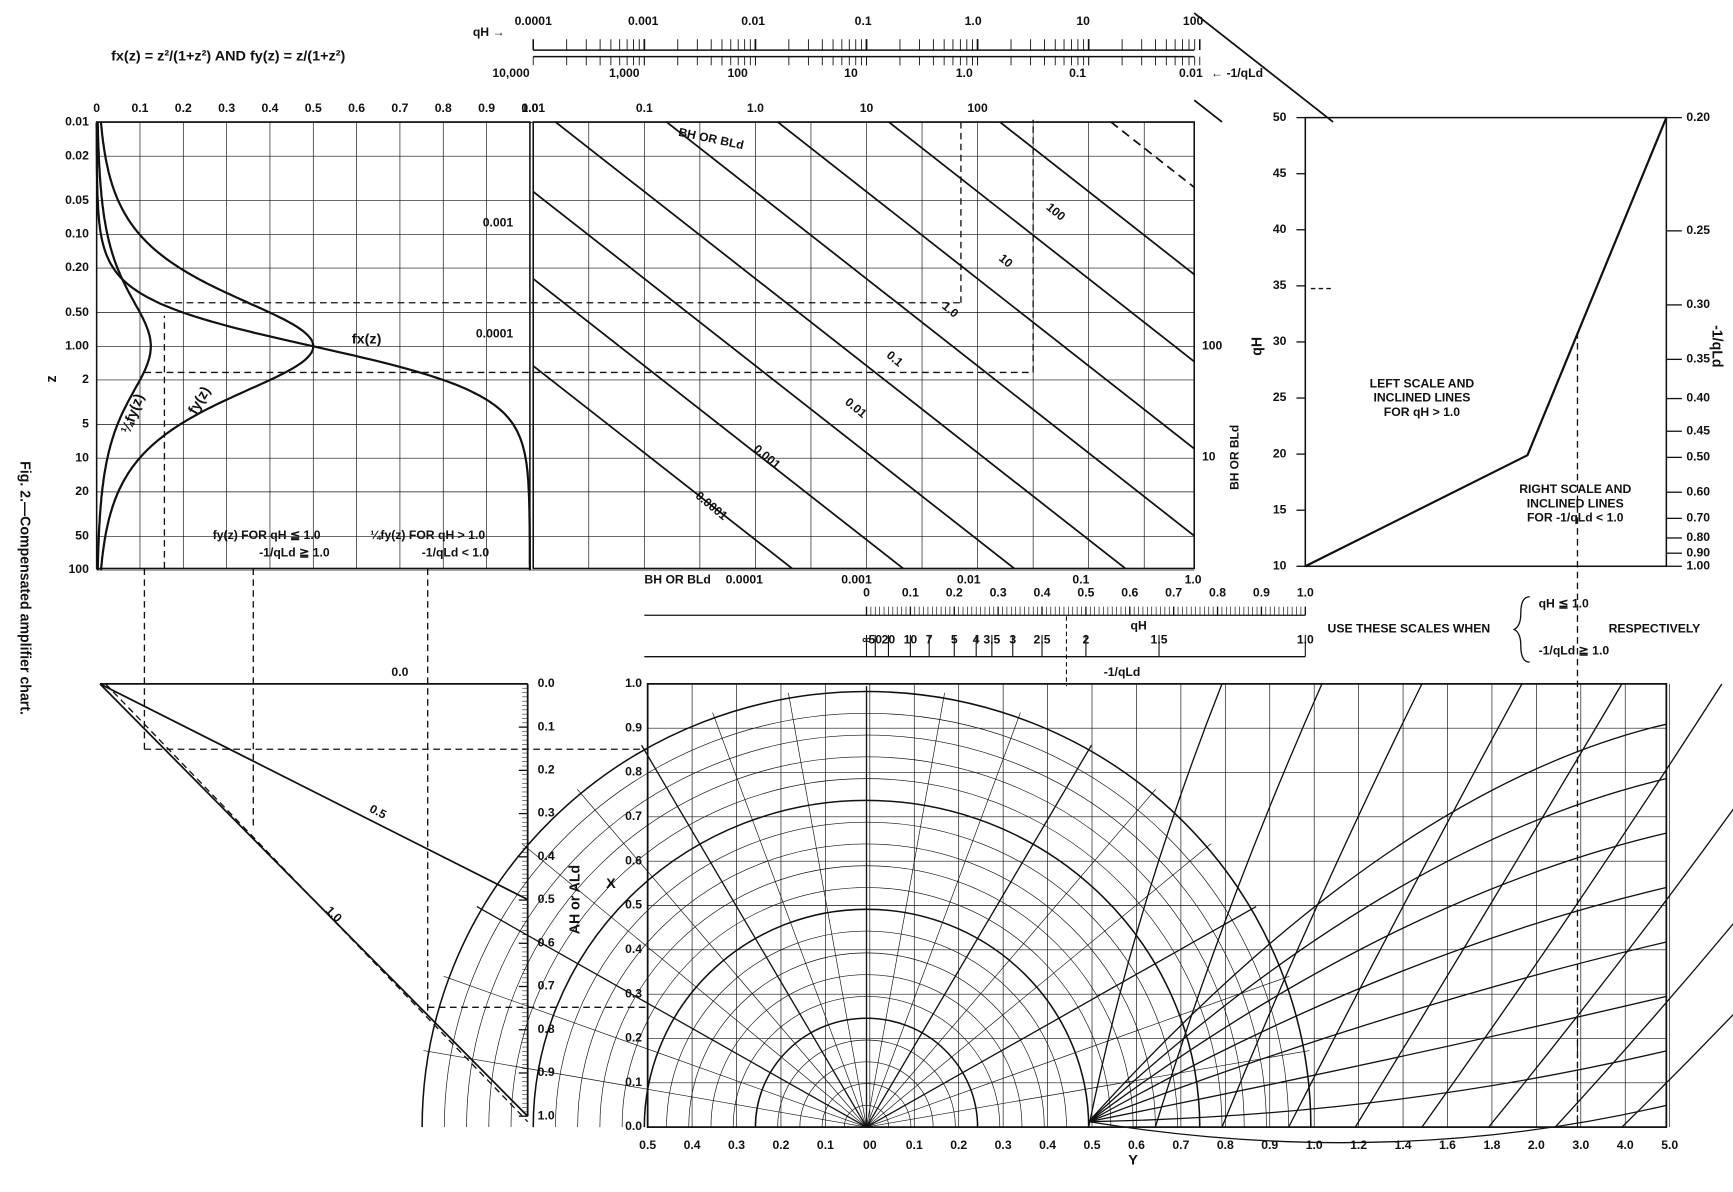 The image size is (1733, 1192). I want to click on a-tick-label: 0.5, so click(546, 899).